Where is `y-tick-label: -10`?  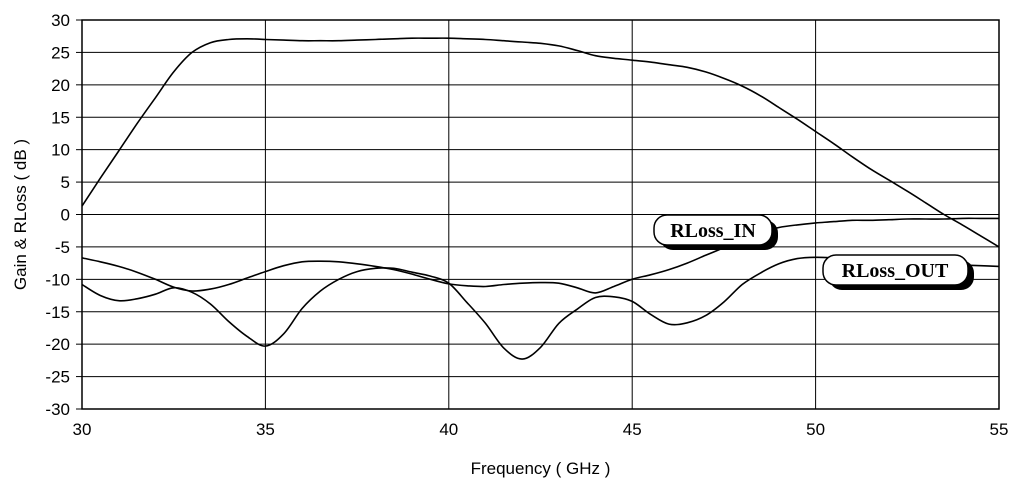
y-tick-label: -10 is located at coordinates (57, 279).